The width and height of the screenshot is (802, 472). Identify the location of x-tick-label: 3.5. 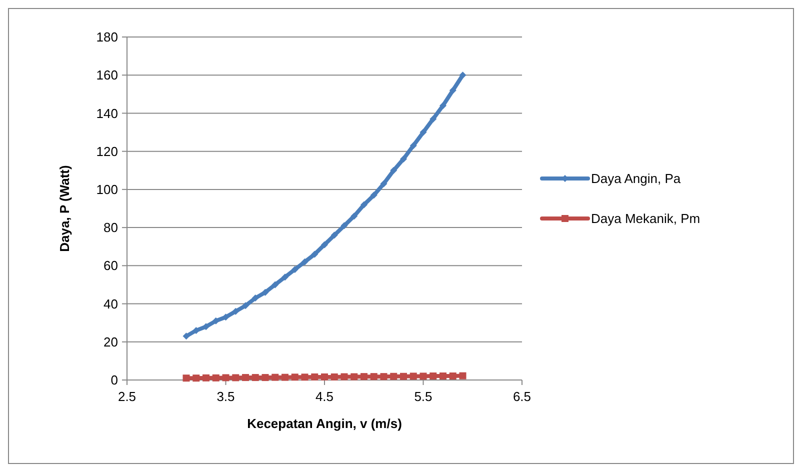
(225, 396).